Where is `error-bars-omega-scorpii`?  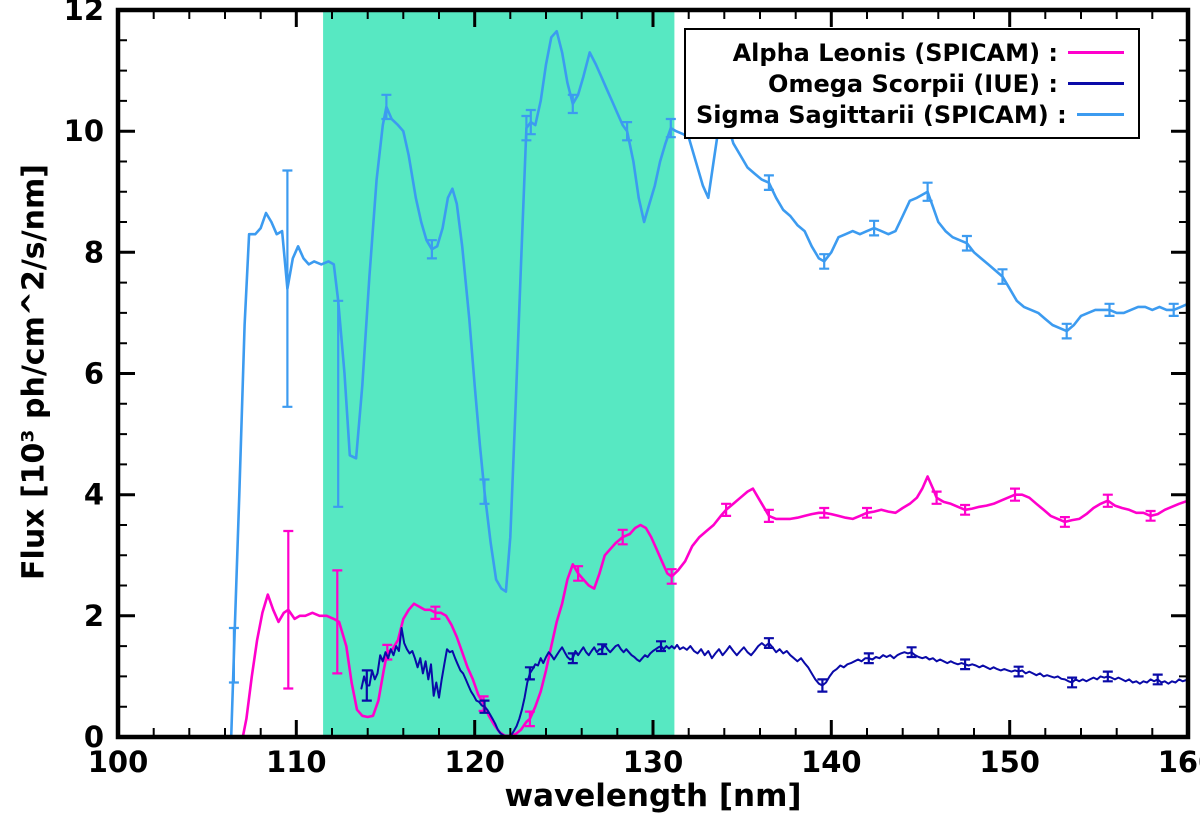
error-bars-omega-scorpii is located at coordinates (762, 675).